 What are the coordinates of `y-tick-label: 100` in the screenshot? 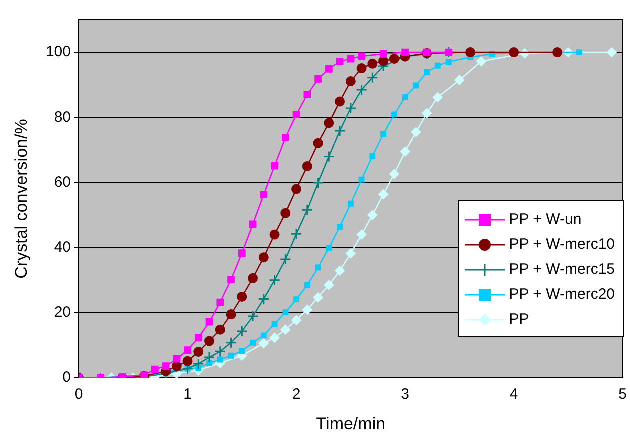 It's located at (58, 52).